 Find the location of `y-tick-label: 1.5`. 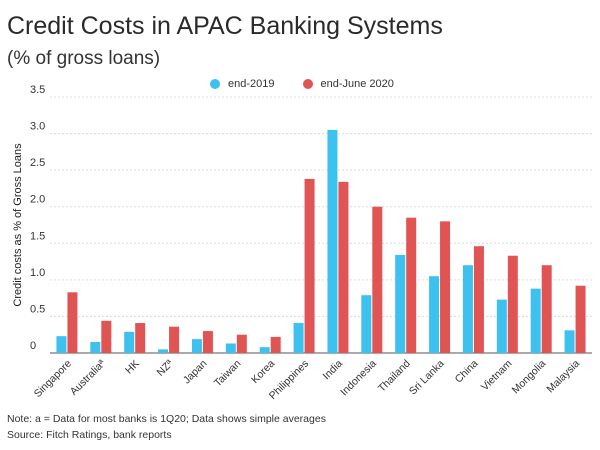

y-tick-label: 1.5 is located at coordinates (37, 236).